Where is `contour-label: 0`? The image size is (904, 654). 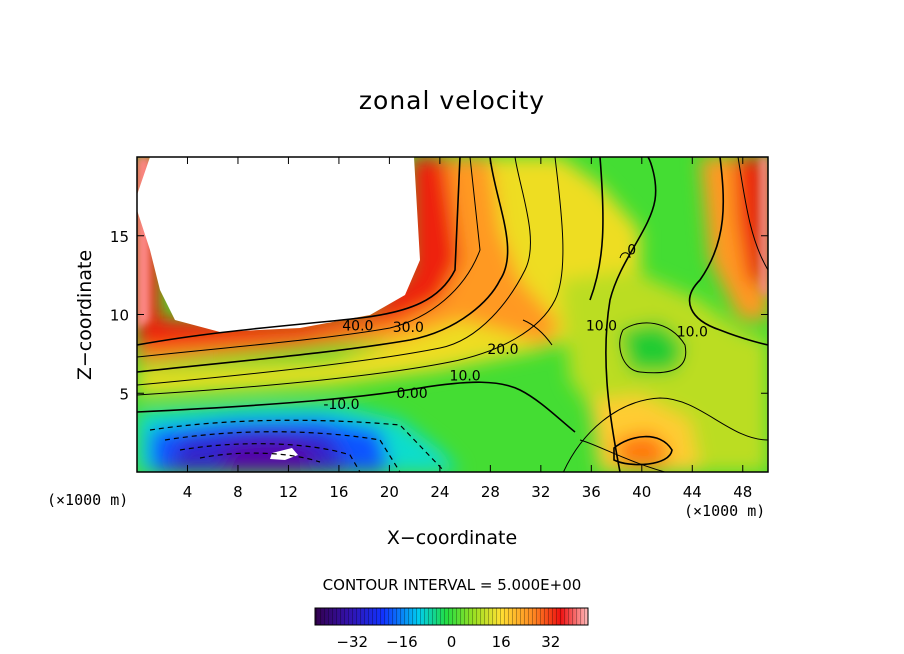 contour-label: 0 is located at coordinates (631, 251).